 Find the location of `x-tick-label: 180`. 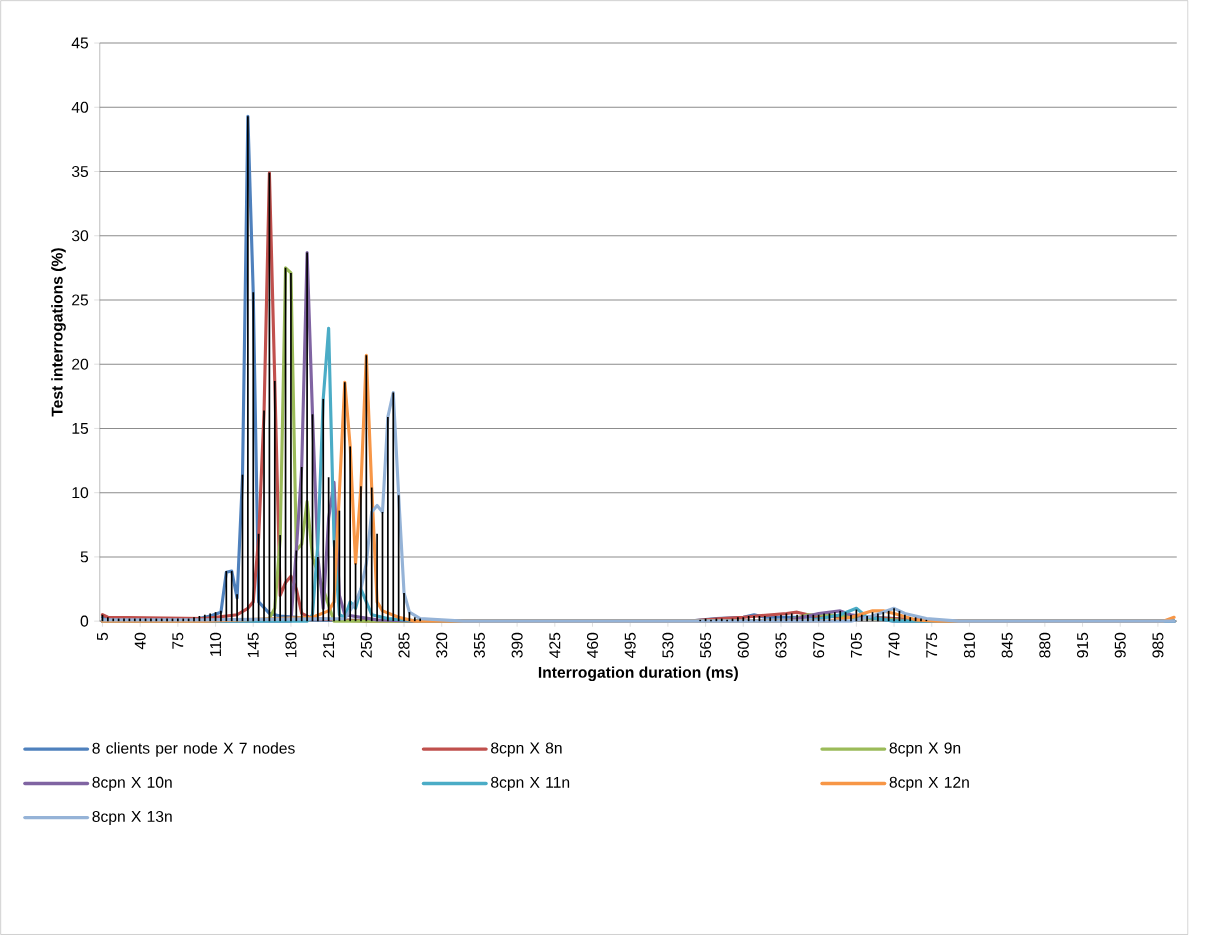

x-tick-label: 180 is located at coordinates (291, 645).